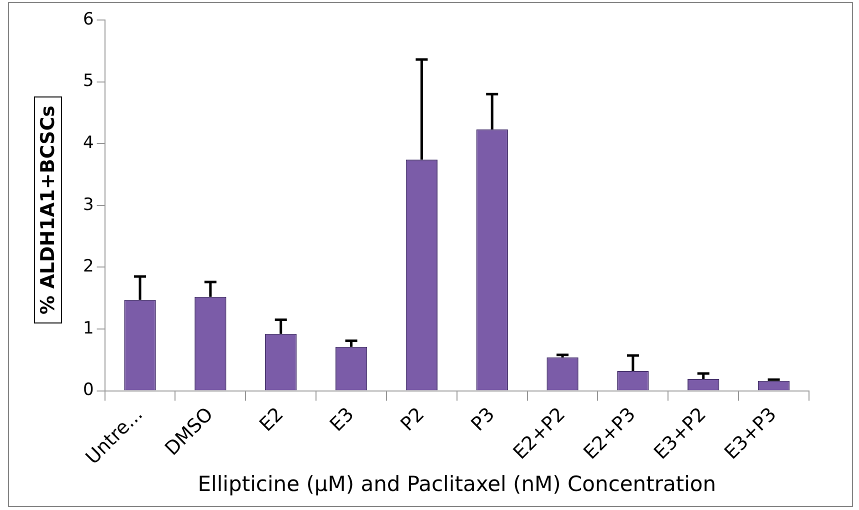  What do you see at coordinates (342, 419) in the screenshot?
I see `x-tick-label: E3` at bounding box center [342, 419].